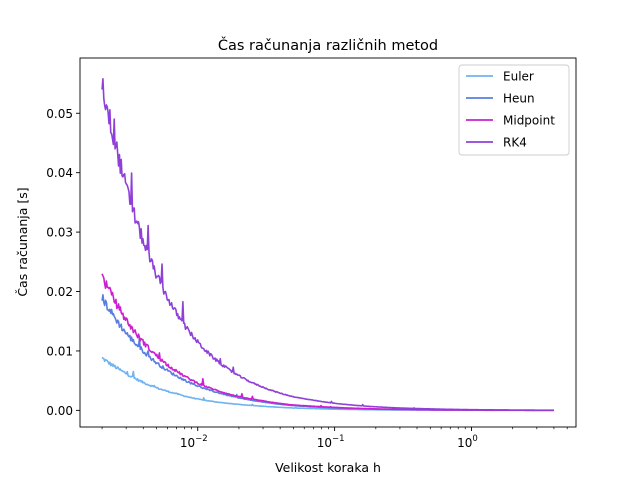  Describe the element at coordinates (467, 442) in the screenshot. I see `x-tick-label-2: 10⁰` at that location.